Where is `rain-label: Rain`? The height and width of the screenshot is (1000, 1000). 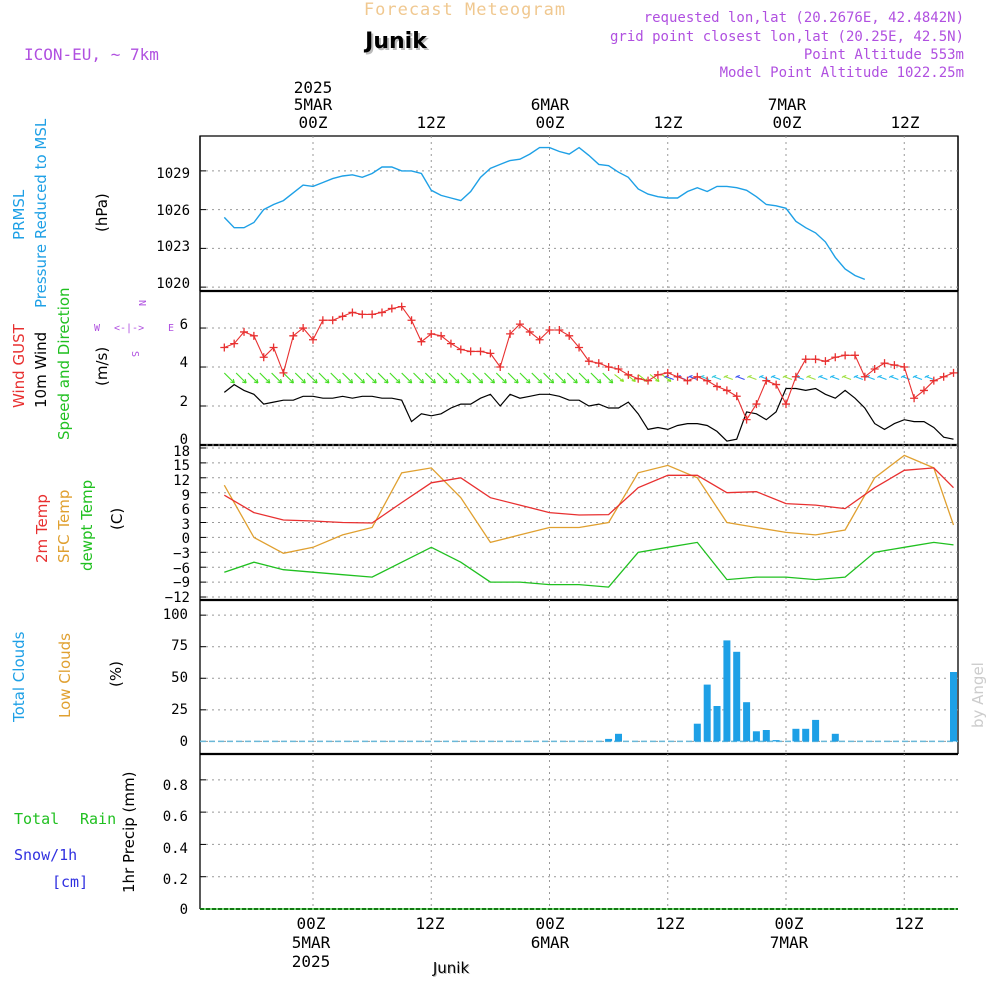 rain-label: Rain is located at coordinates (98, 819).